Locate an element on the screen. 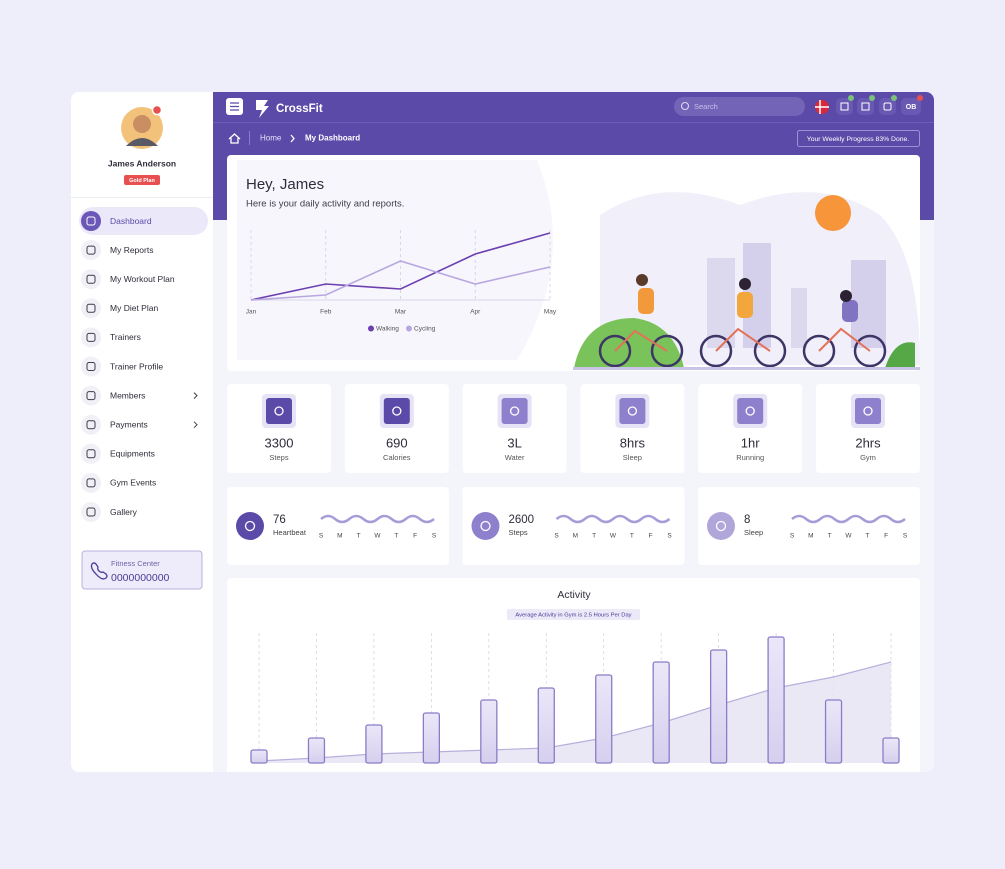  stat-value: 8hrs is located at coordinates (633, 442).